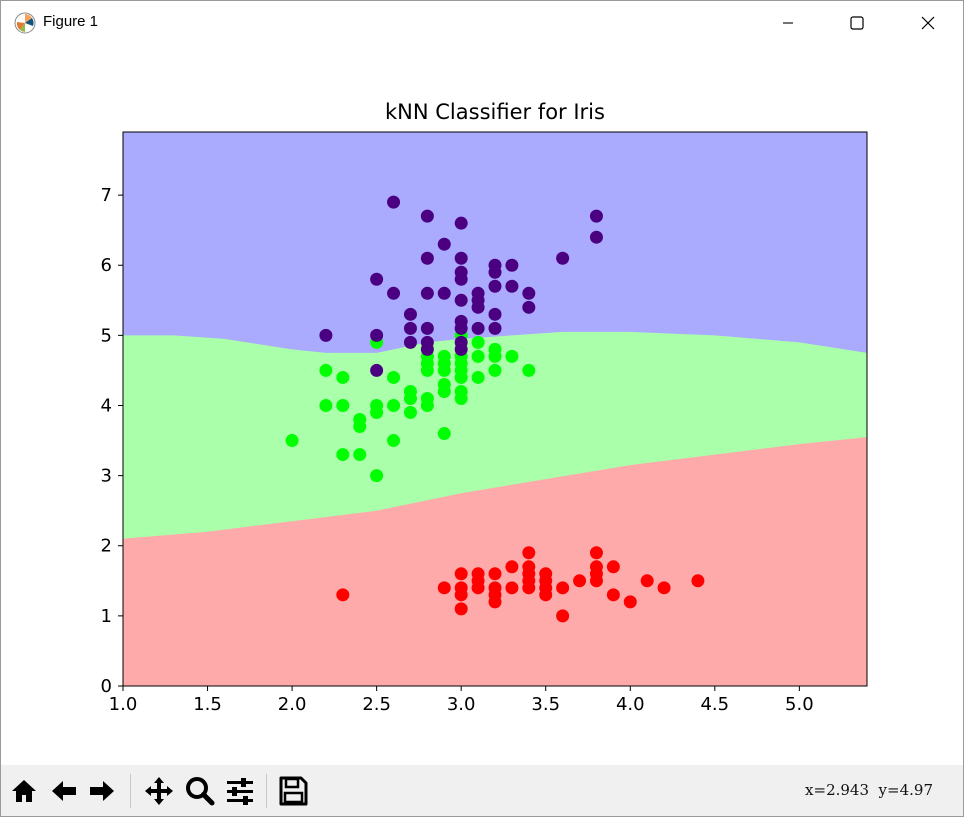 This screenshot has height=817, width=964. I want to click on home-icon, so click(24, 791).